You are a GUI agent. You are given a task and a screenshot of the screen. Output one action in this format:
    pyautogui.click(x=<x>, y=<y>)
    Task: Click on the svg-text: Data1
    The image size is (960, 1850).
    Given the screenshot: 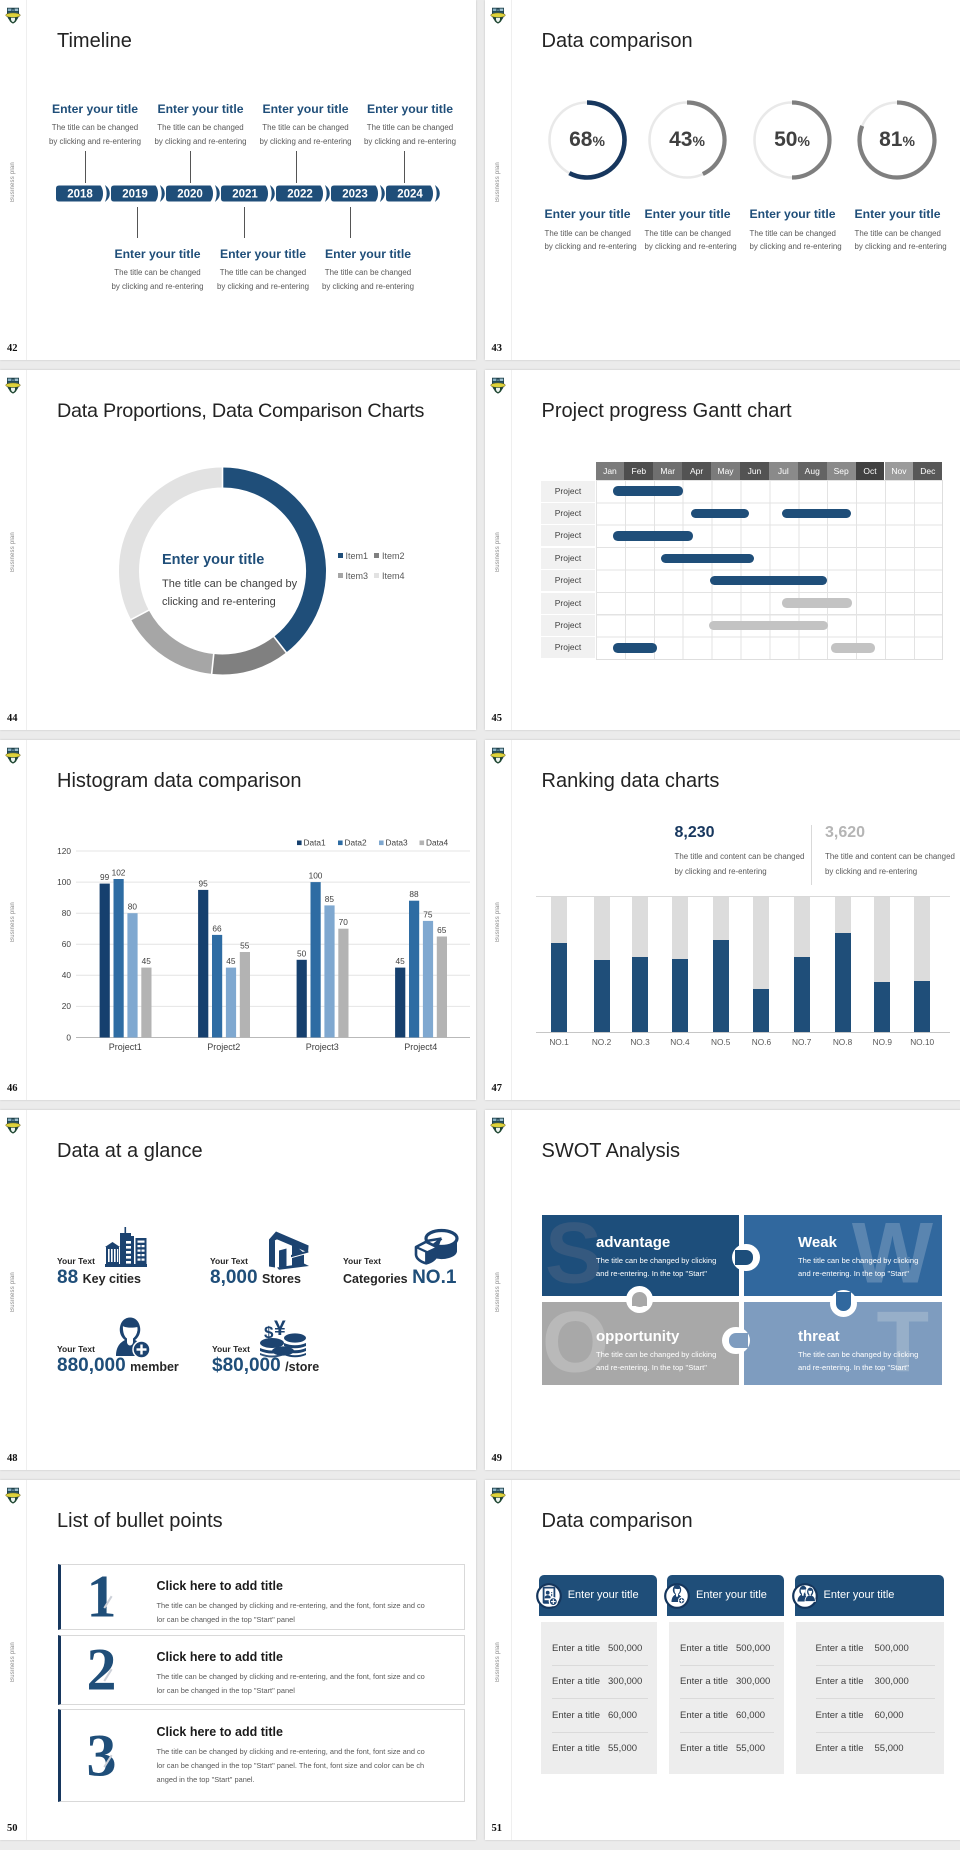 What is the action you would take?
    pyautogui.click(x=315, y=843)
    